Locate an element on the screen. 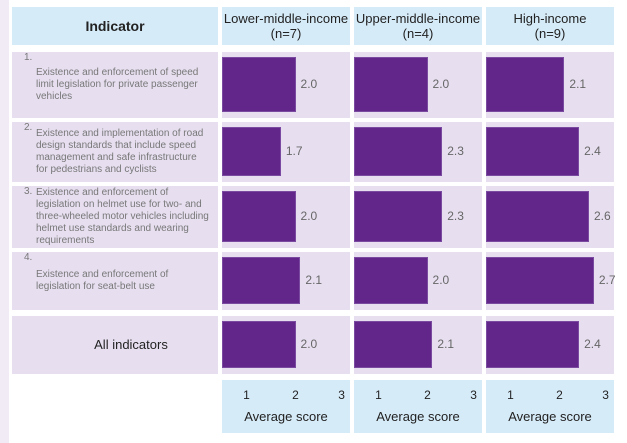 The width and height of the screenshot is (627, 443). data-label: 1.7 is located at coordinates (294, 151).